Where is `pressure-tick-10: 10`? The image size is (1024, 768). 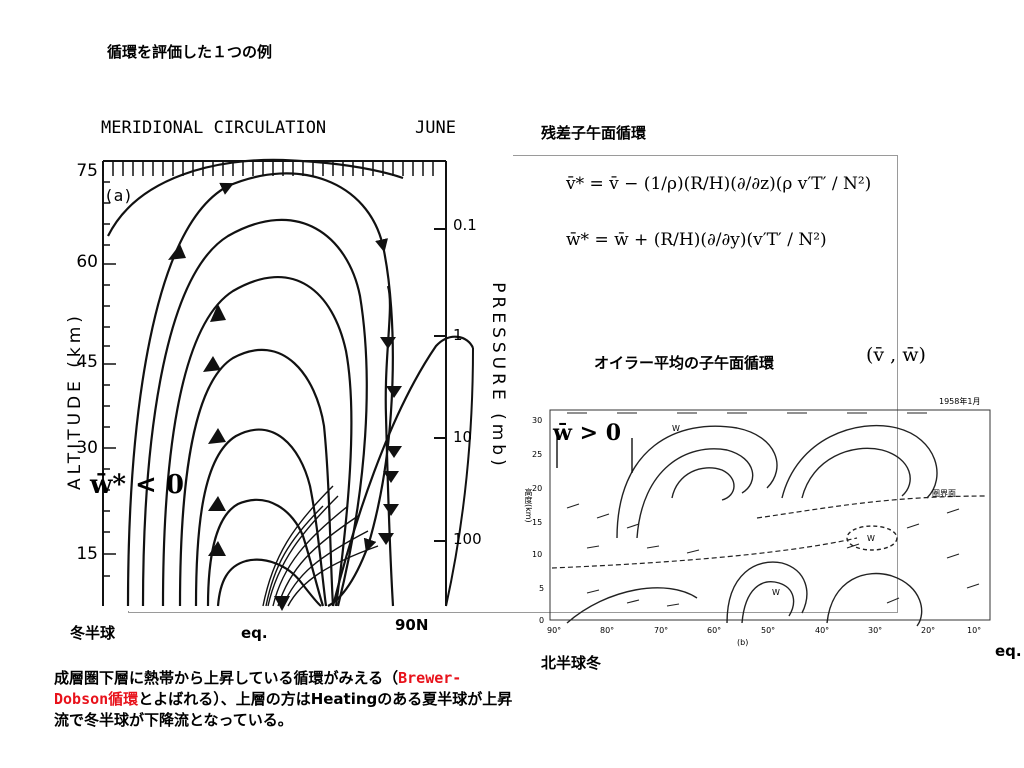 pressure-tick-10: 10 is located at coordinates (463, 437).